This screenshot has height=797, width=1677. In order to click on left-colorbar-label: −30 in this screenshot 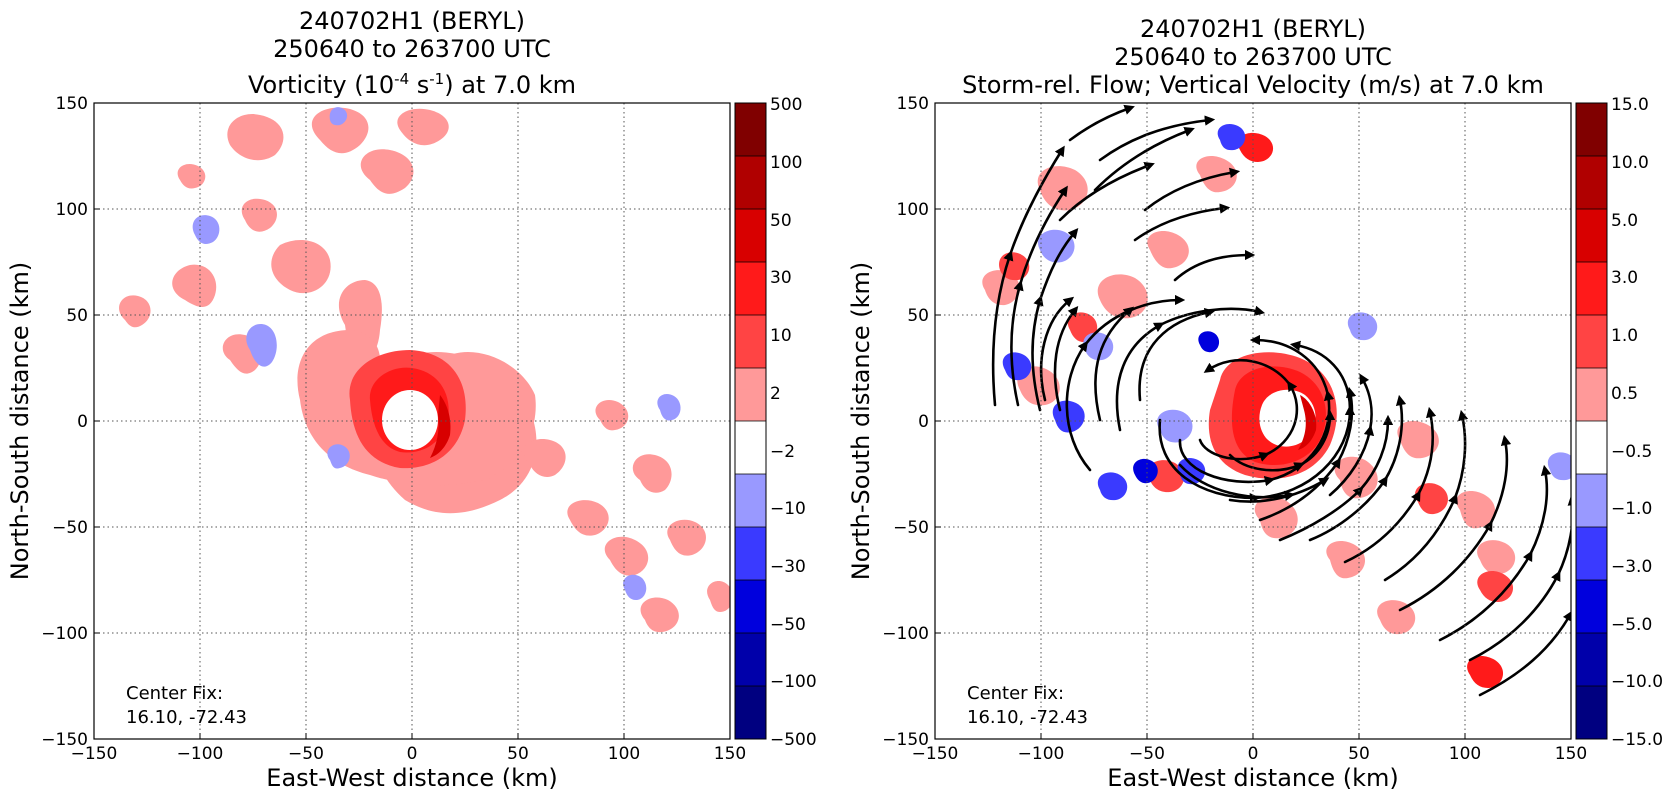, I will do `click(788, 567)`.